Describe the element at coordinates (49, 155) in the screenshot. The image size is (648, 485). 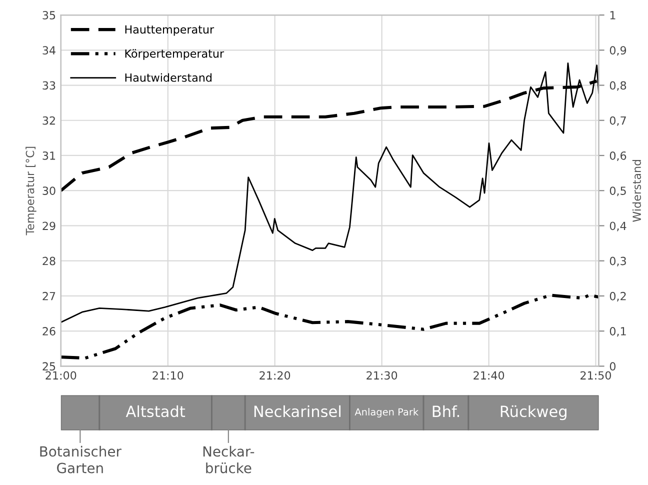
I see `y-tick-label: 31` at that location.